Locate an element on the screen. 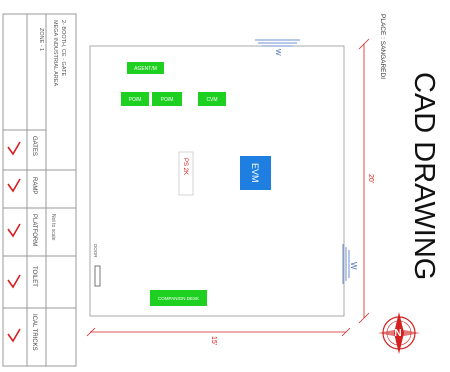 Image resolution: width=450 pixels, height=372 pixels. north-label: N is located at coordinates (397, 333).